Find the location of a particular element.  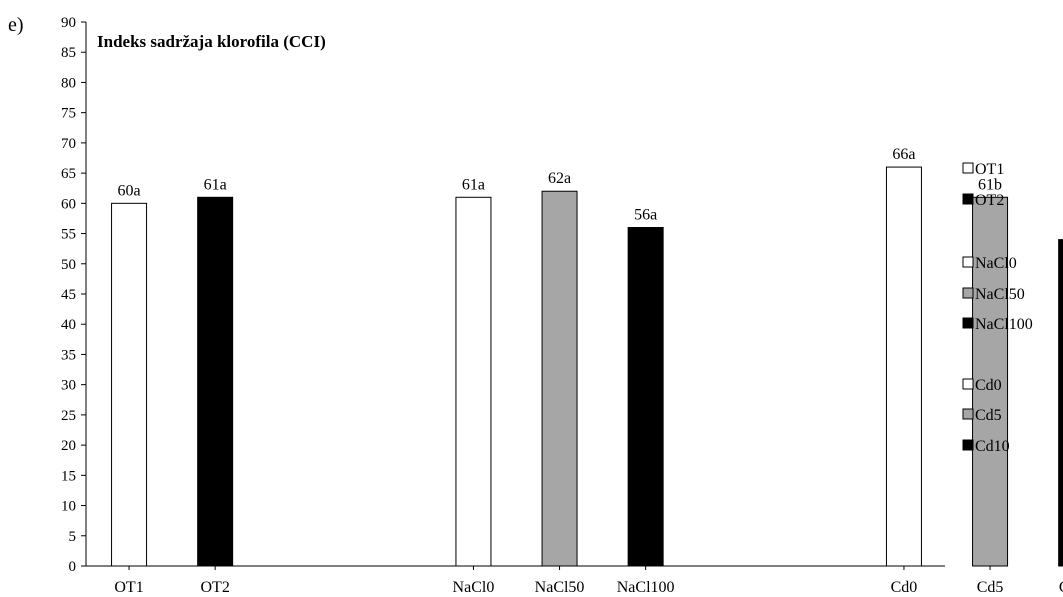

legend-item: Cd10 is located at coordinates (986, 446).